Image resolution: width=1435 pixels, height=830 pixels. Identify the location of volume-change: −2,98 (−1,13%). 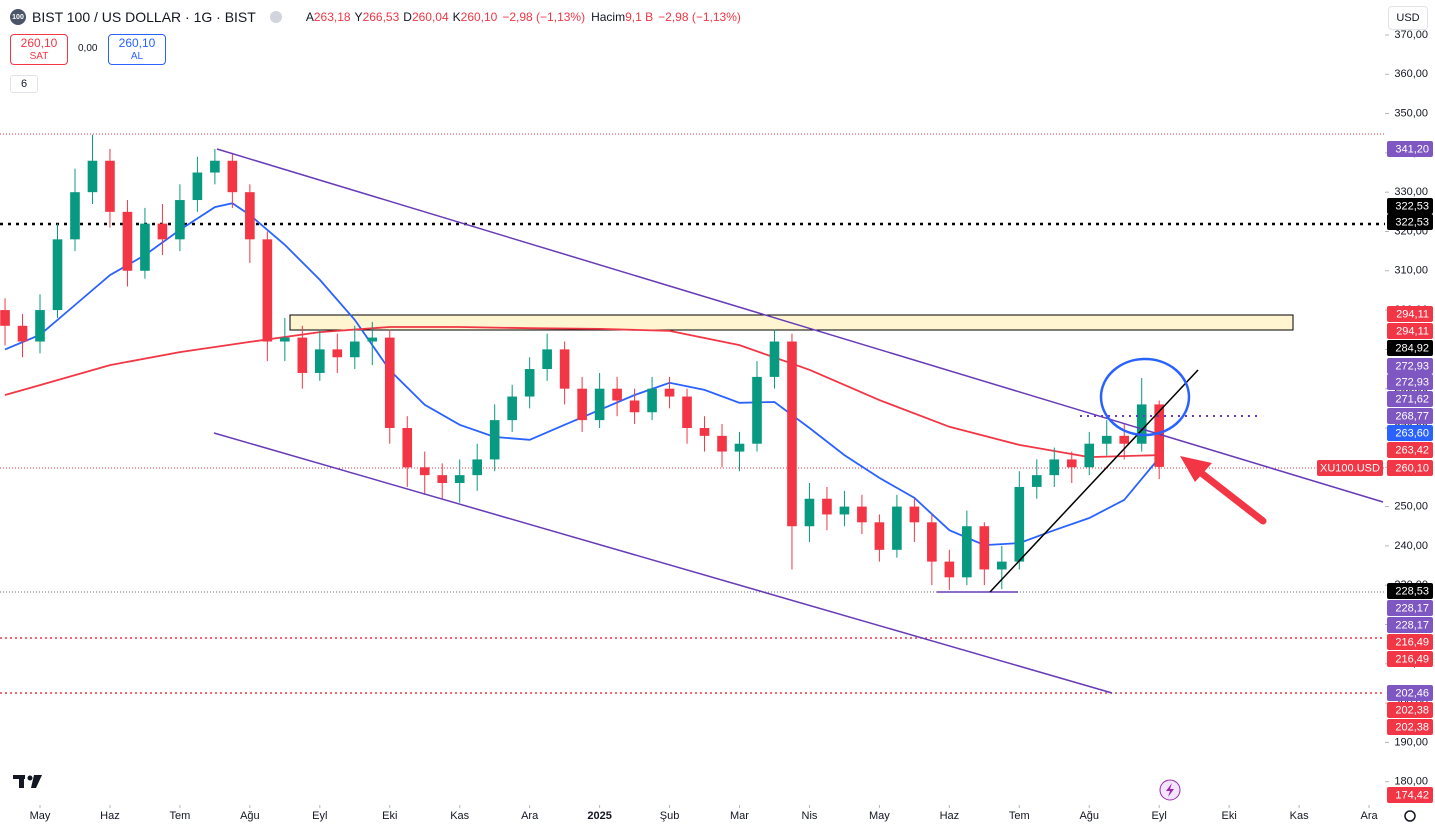
(699, 17).